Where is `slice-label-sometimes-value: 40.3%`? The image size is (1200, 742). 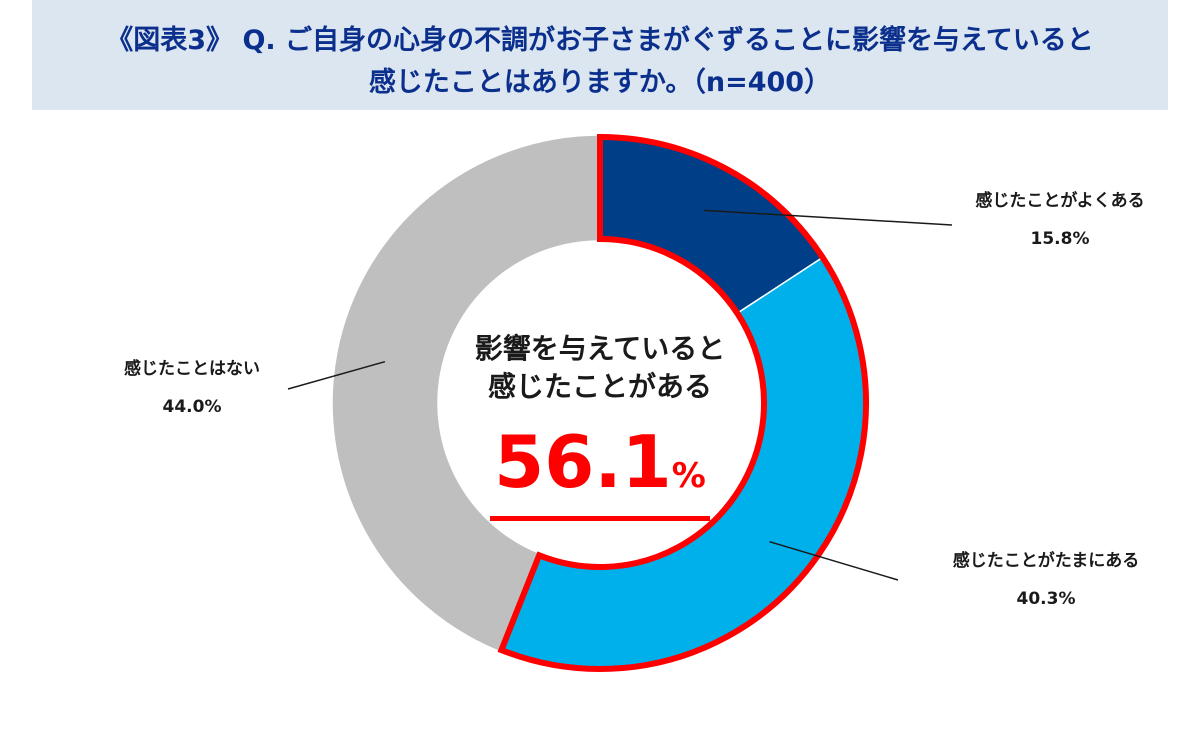 slice-label-sometimes-value: 40.3% is located at coordinates (1046, 599).